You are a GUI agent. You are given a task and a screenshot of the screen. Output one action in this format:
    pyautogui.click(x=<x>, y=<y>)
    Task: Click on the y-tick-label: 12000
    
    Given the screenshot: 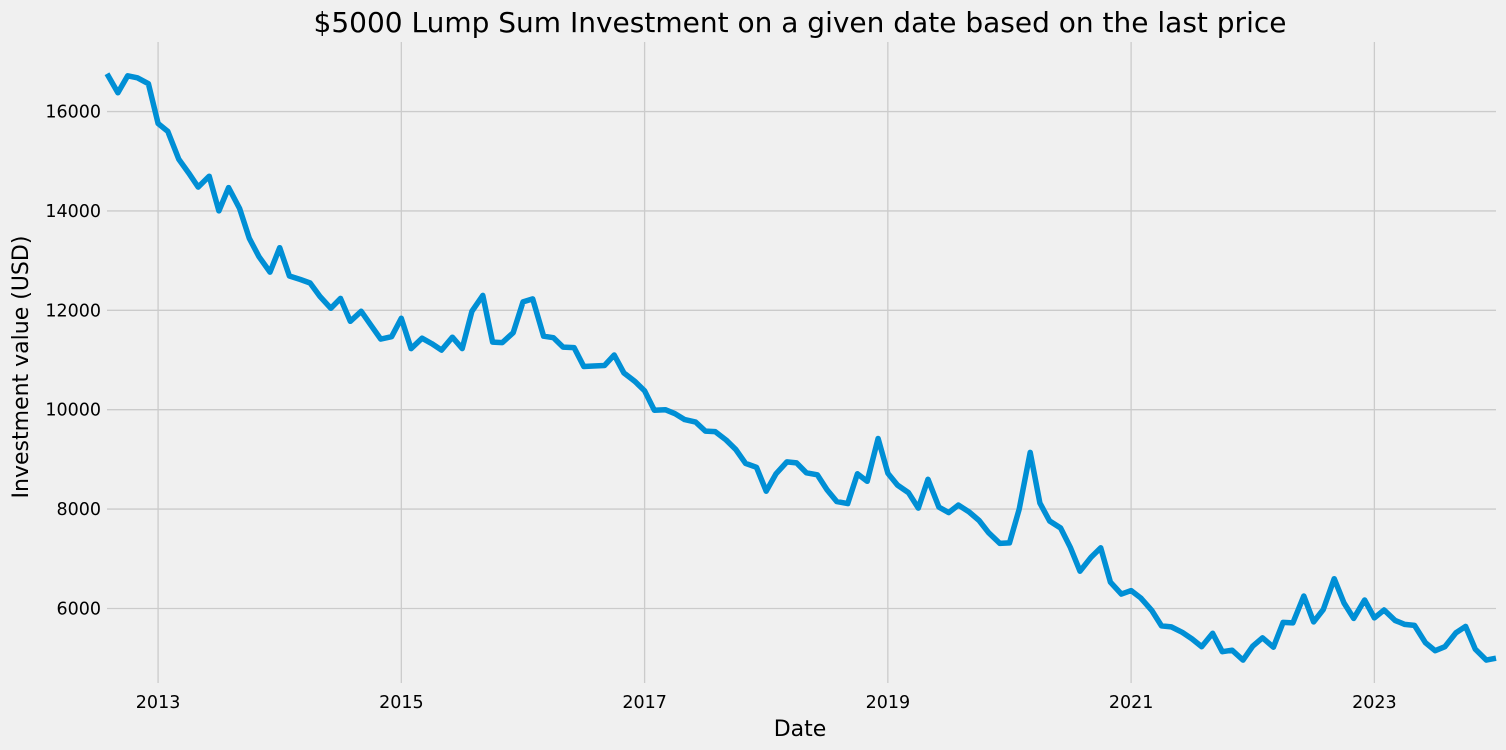 What is the action you would take?
    pyautogui.click(x=73, y=311)
    